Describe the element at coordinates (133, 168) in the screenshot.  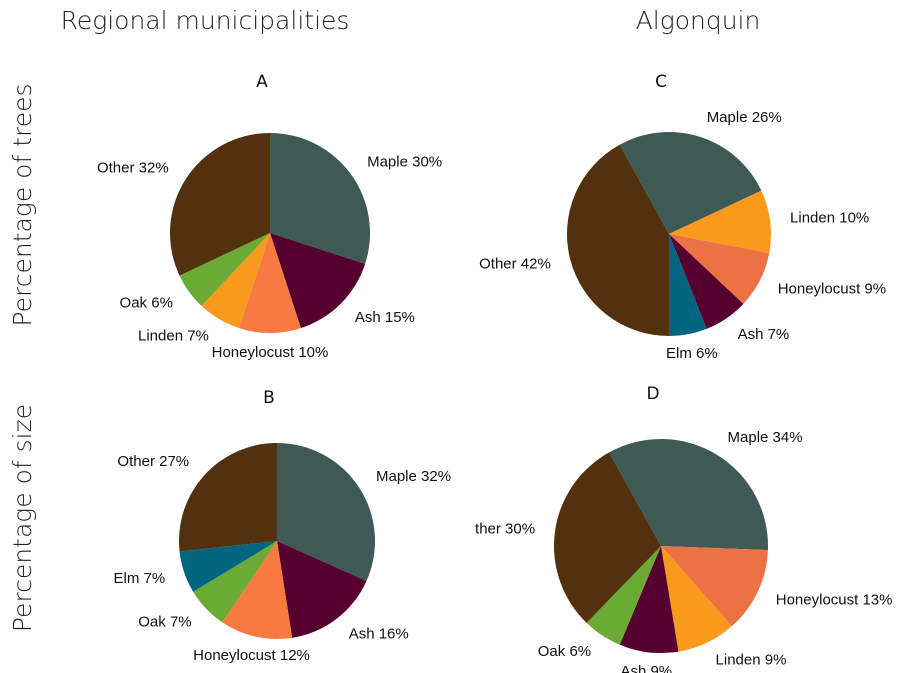
I see `slice-label: Other 32%` at that location.